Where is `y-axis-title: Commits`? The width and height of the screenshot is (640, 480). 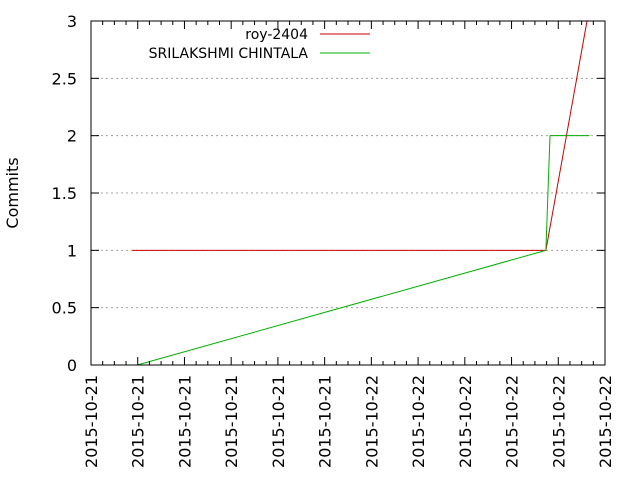 y-axis-title: Commits is located at coordinates (12, 192).